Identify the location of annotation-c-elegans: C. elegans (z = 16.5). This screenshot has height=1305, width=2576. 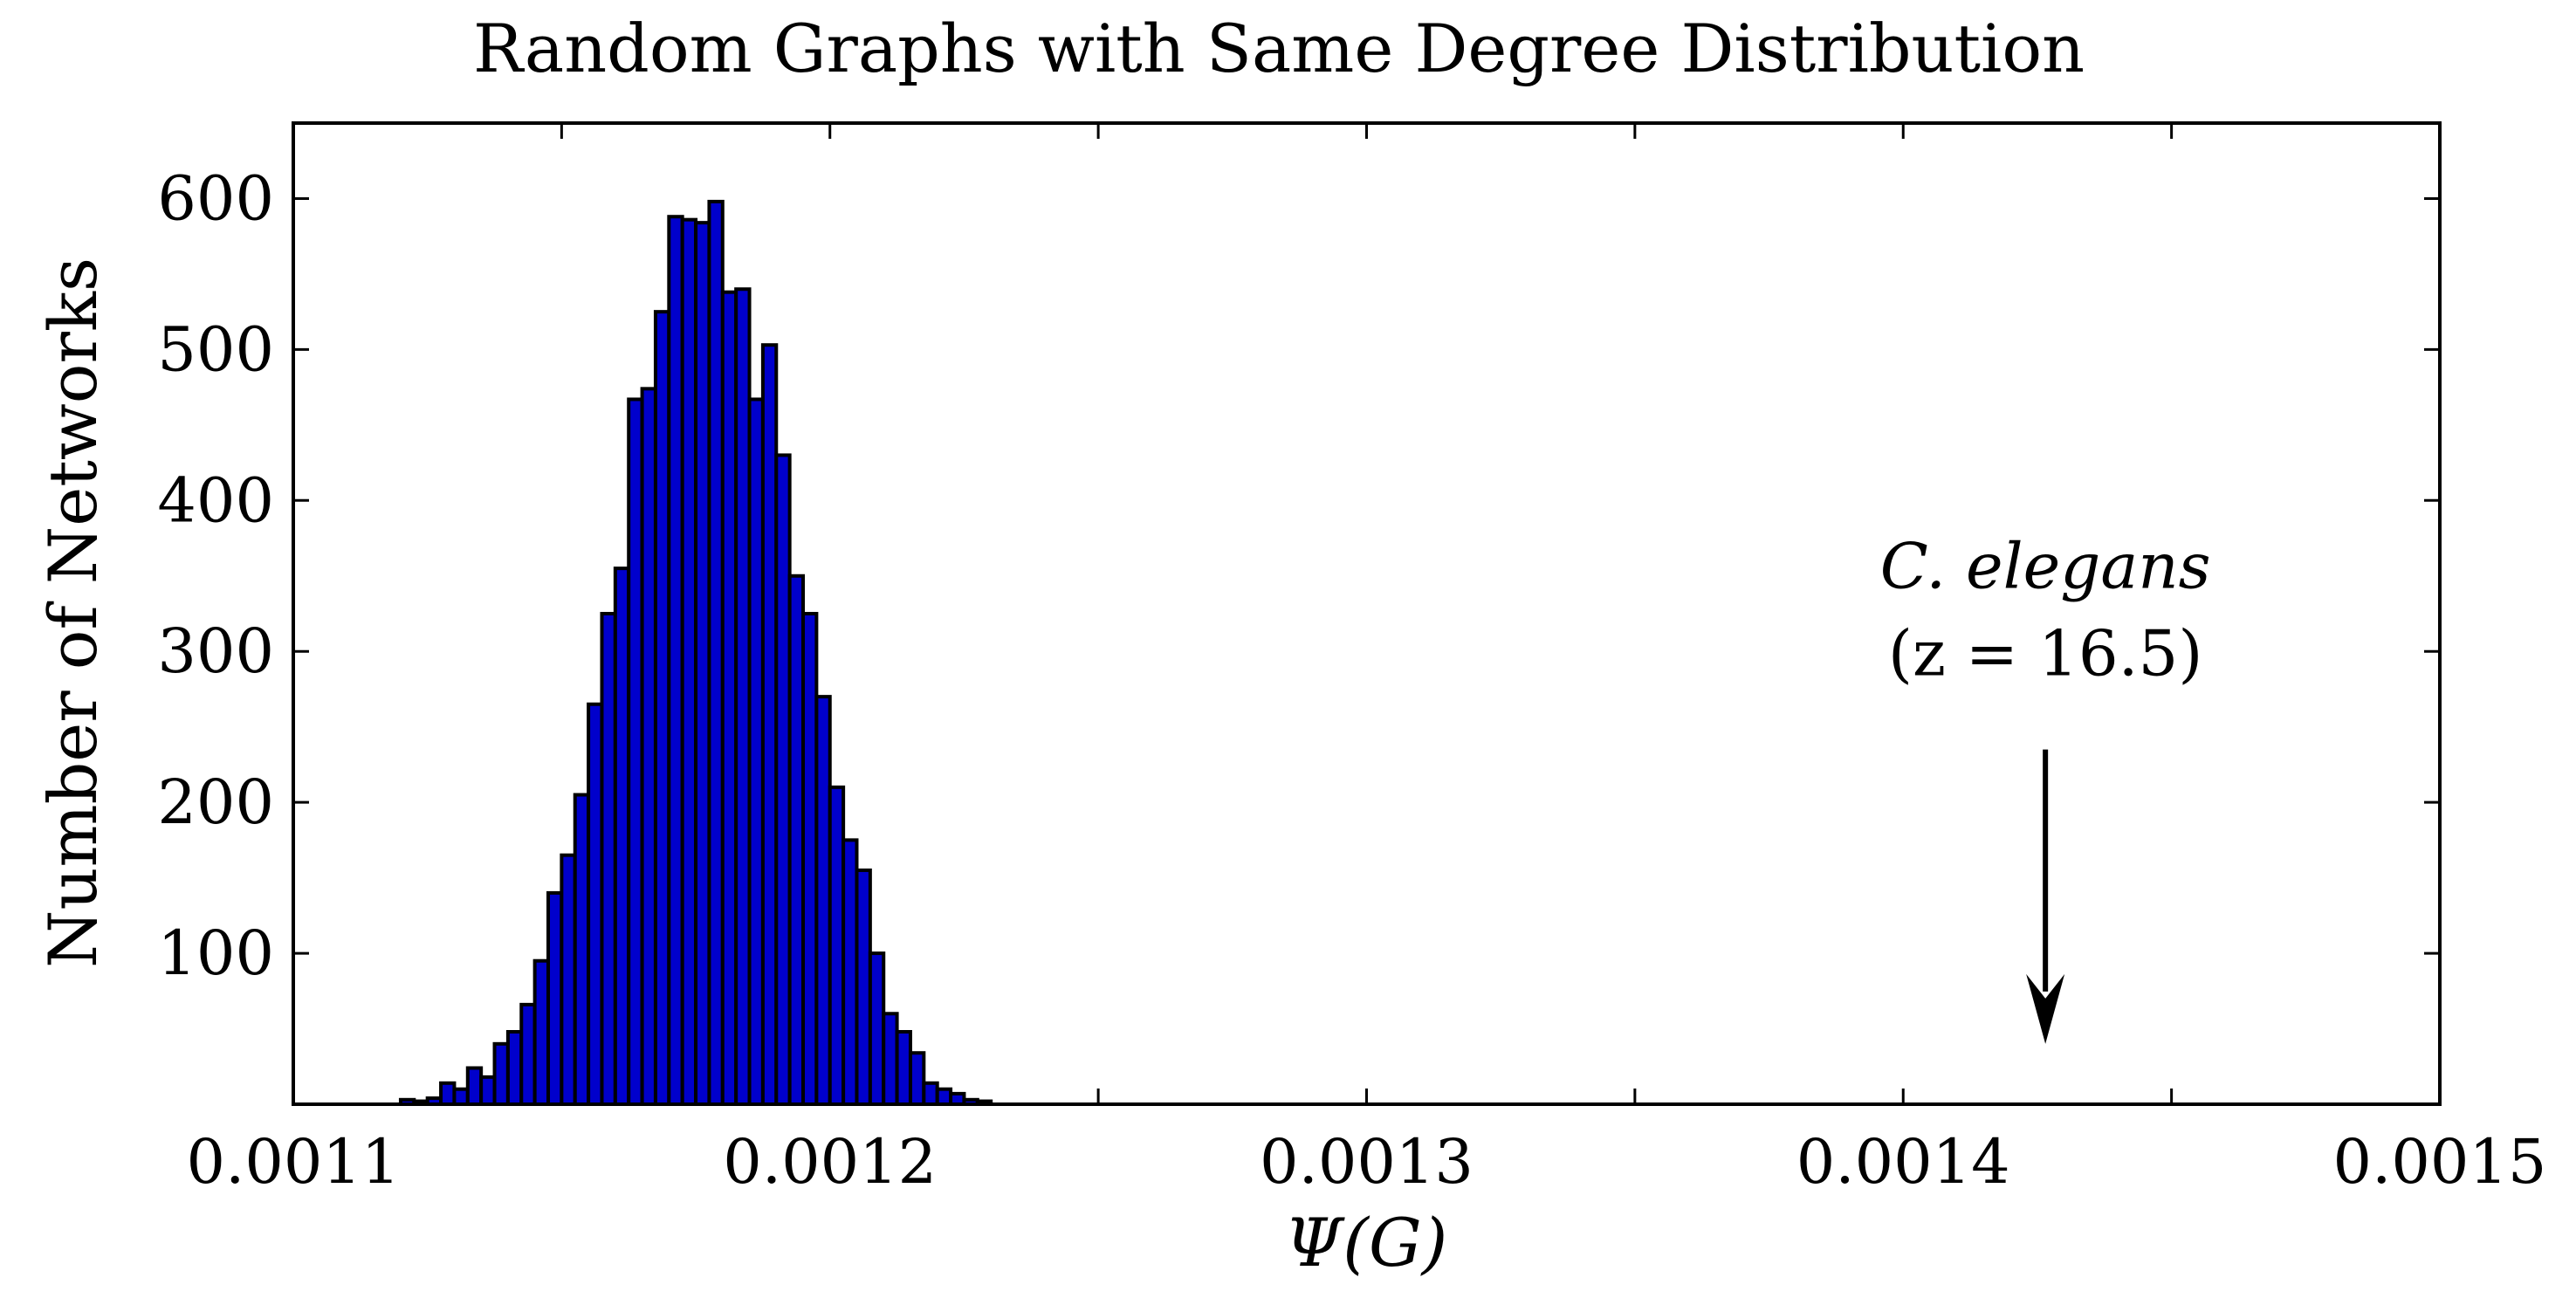
(2046, 787).